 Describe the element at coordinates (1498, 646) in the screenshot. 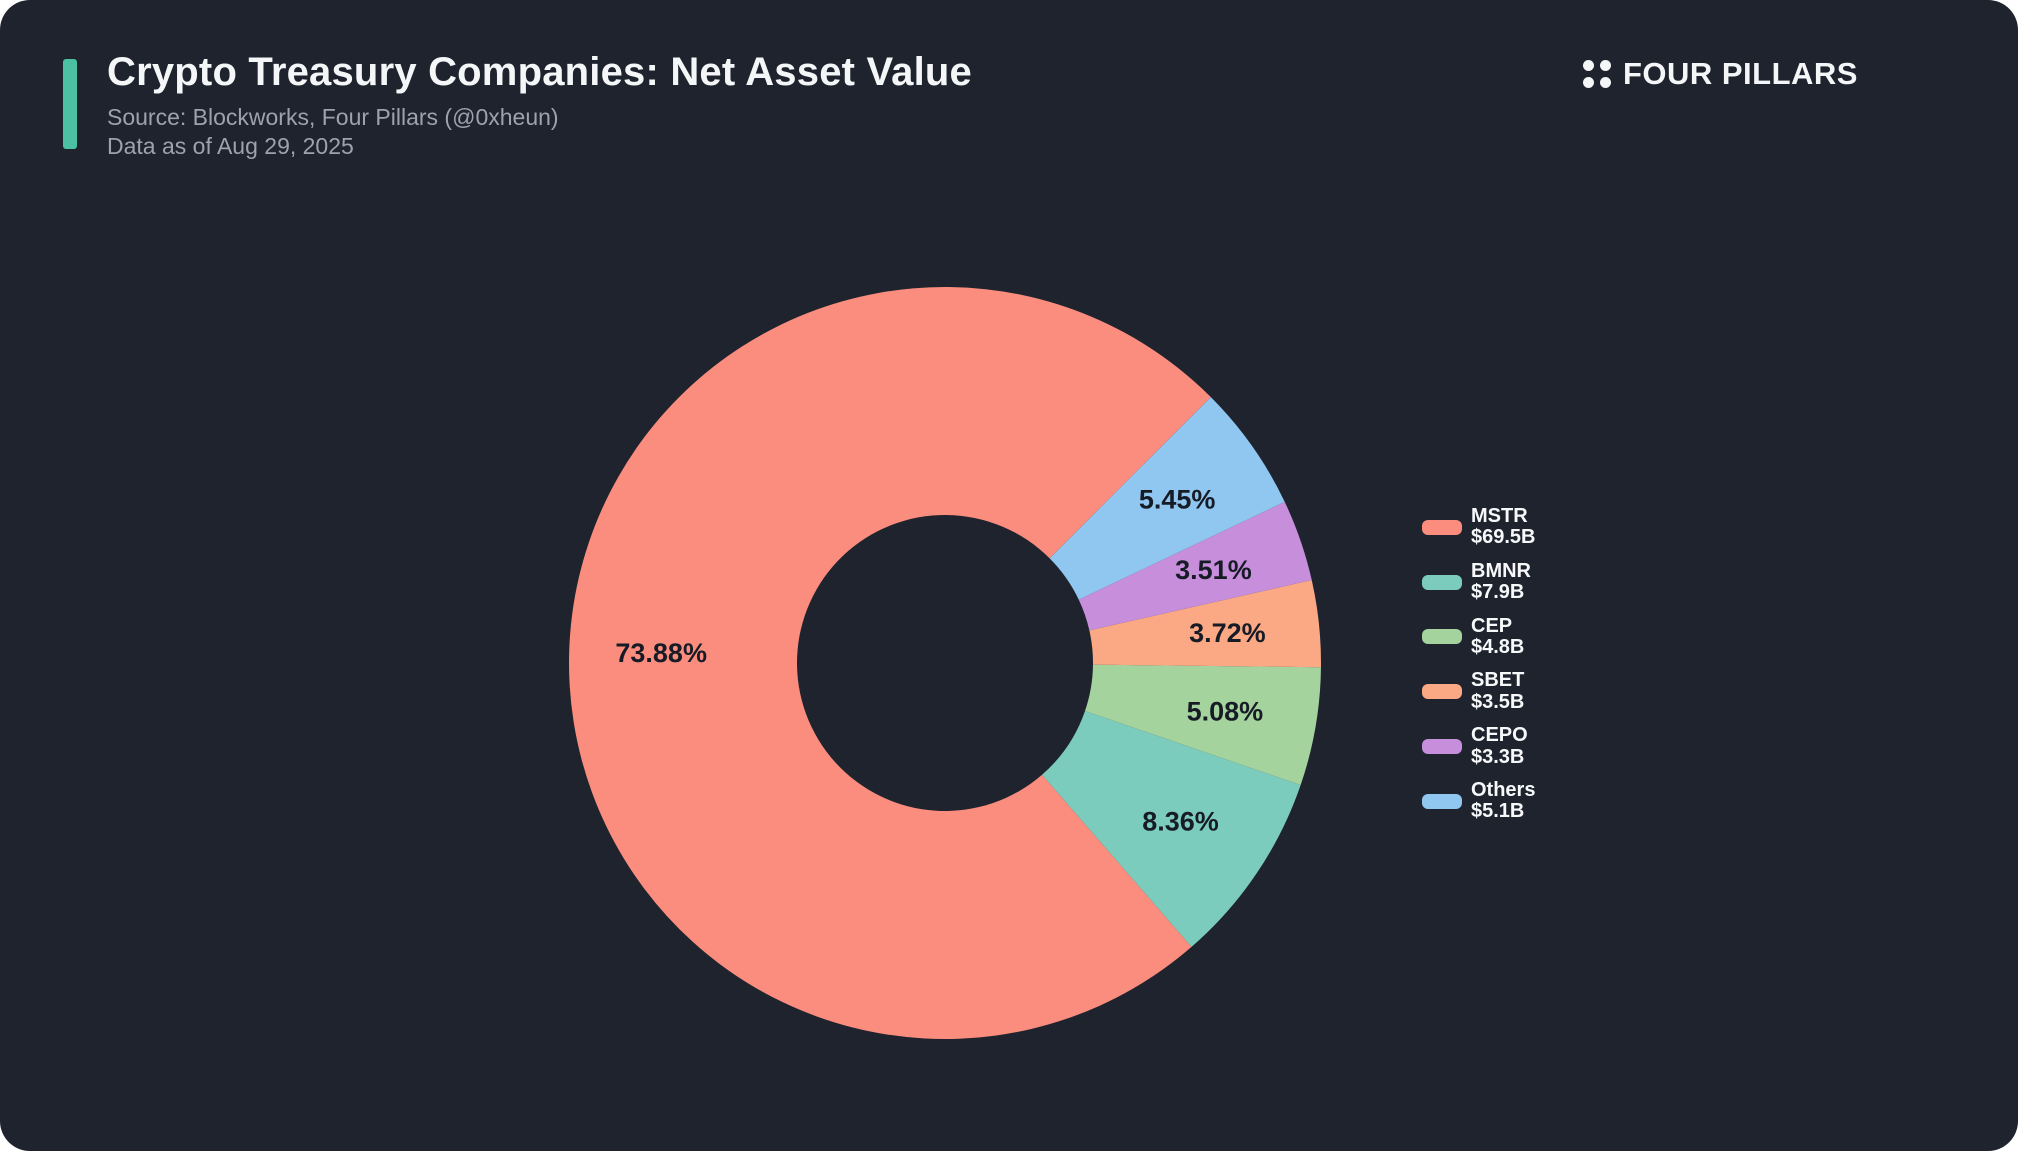

I see `legend-value: $4.8B` at that location.